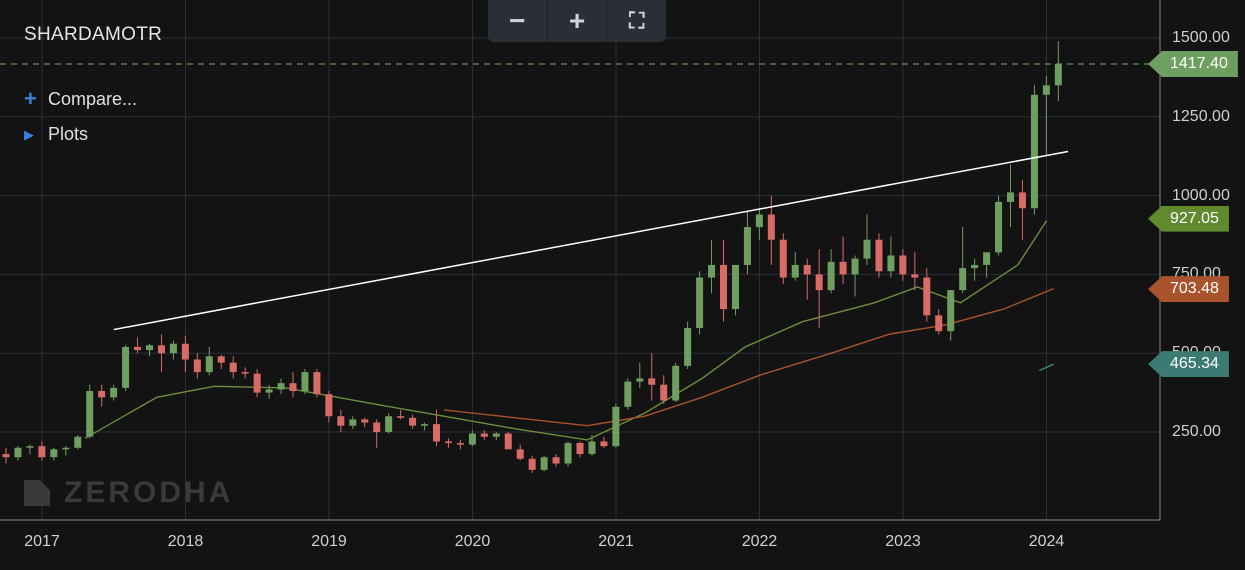 The height and width of the screenshot is (570, 1245). Describe the element at coordinates (472, 541) in the screenshot. I see `x-tick-label: 2020` at that location.